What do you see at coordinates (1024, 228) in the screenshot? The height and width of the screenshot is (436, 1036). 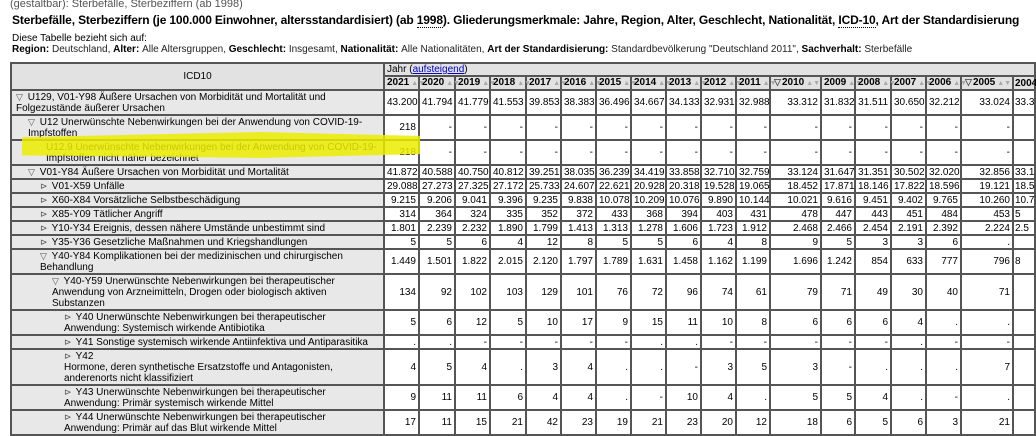 I see `value-cell-2004: 2.5` at bounding box center [1024, 228].